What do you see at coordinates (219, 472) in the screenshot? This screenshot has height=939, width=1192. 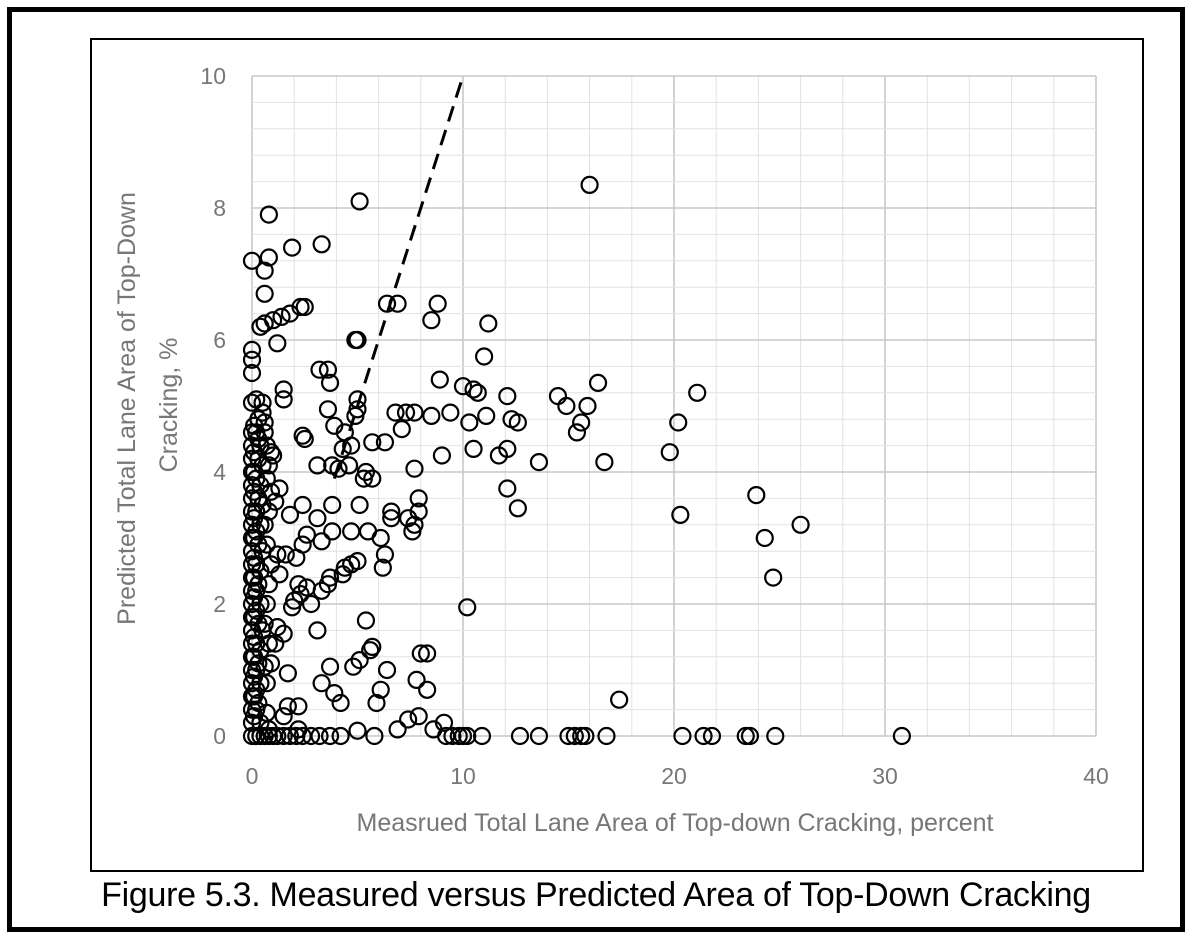 I see `y-tick-label: 4` at bounding box center [219, 472].